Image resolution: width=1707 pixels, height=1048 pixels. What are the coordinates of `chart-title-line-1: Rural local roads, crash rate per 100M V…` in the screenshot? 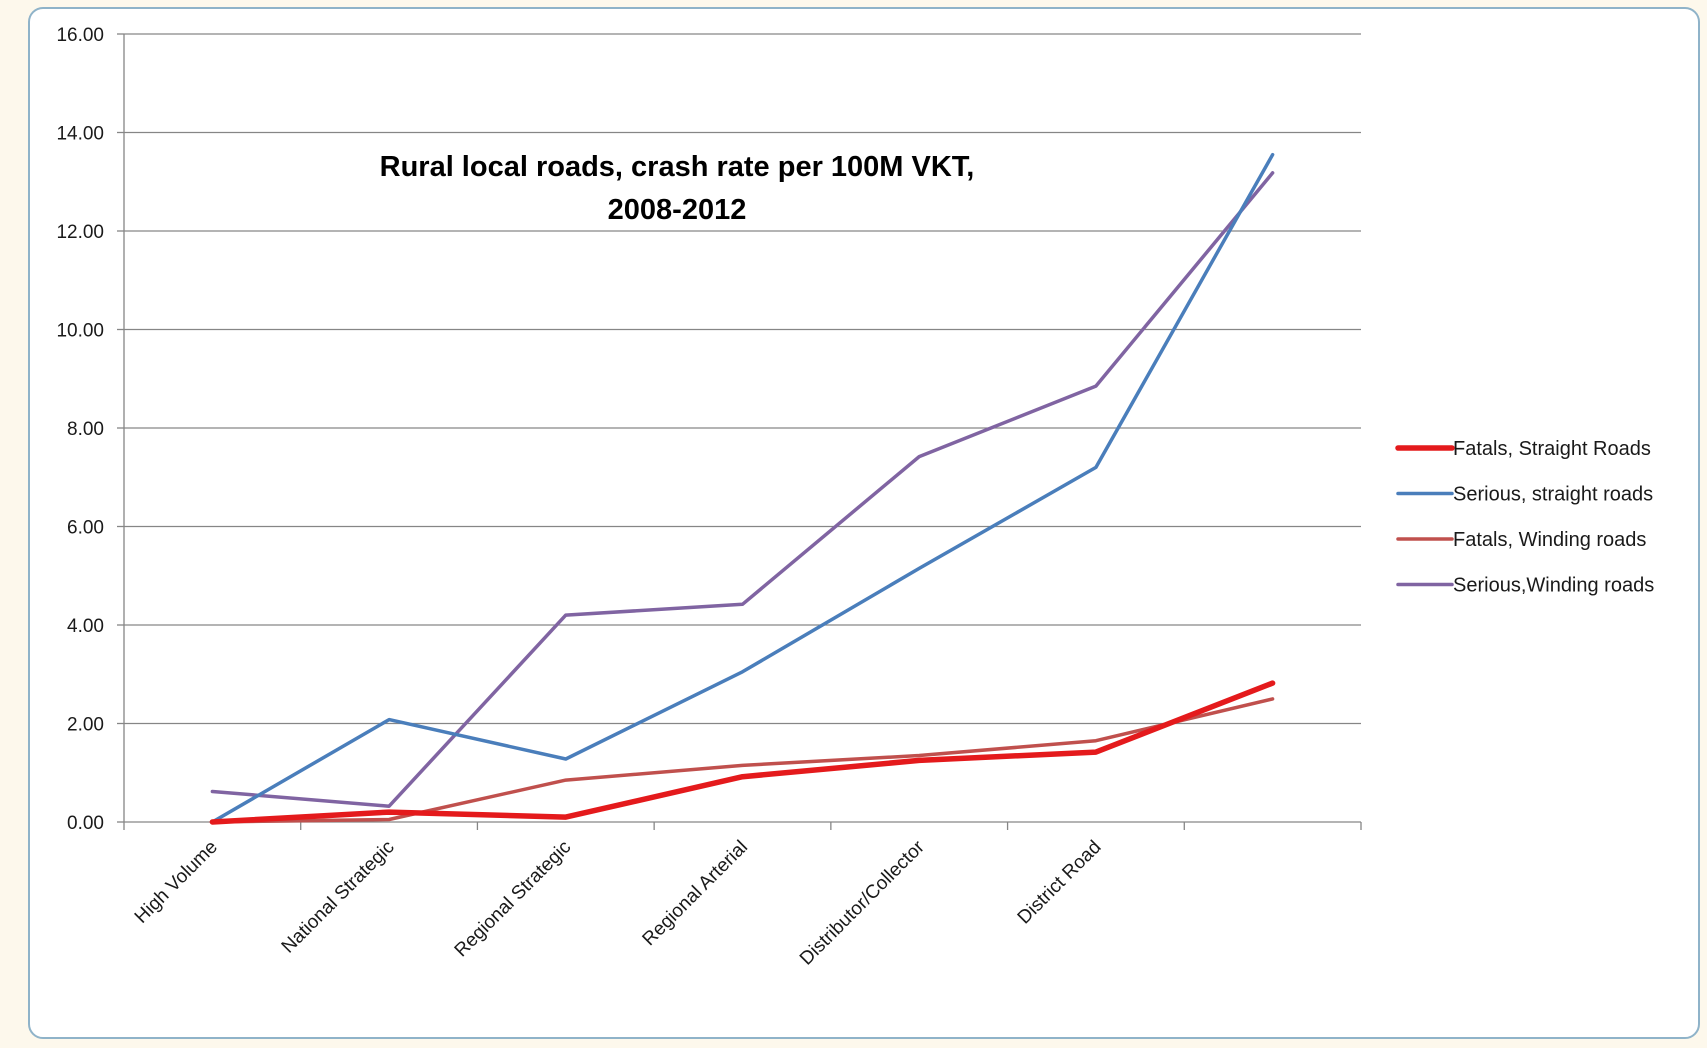 It's located at (677, 167).